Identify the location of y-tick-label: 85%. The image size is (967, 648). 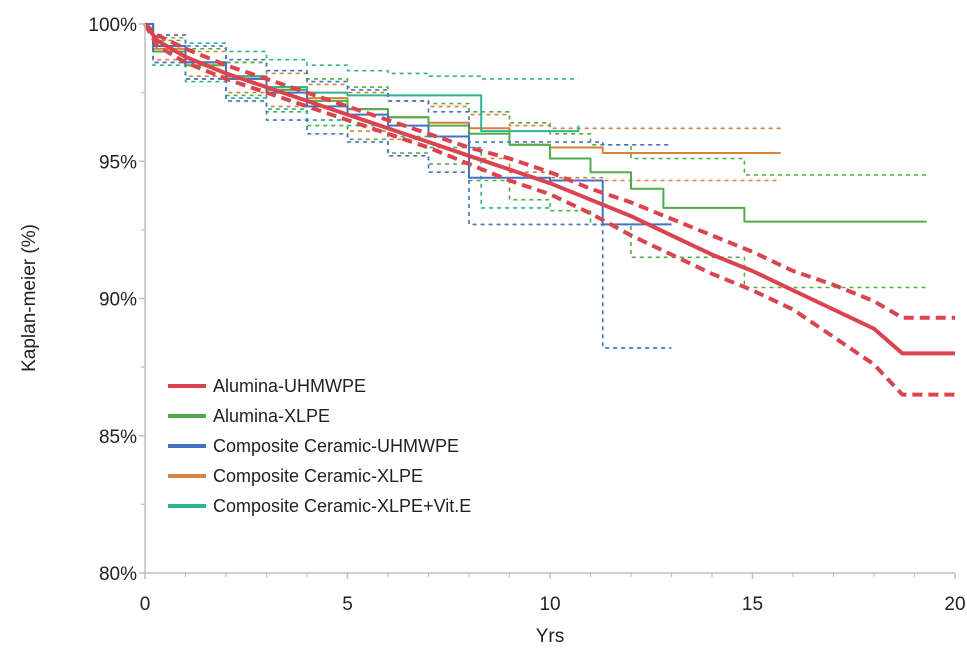
(118, 437).